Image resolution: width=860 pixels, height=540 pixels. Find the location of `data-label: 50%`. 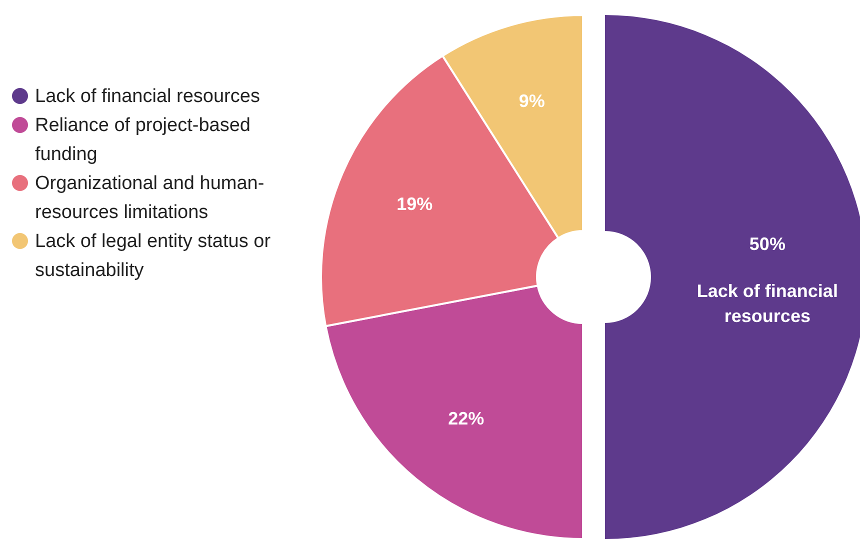

data-label: 50% is located at coordinates (767, 244).